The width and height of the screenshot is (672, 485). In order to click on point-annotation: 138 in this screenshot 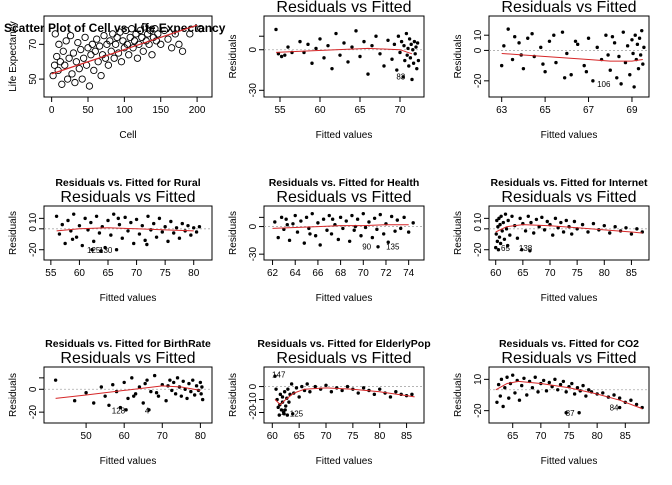, I will do `click(526, 248)`.